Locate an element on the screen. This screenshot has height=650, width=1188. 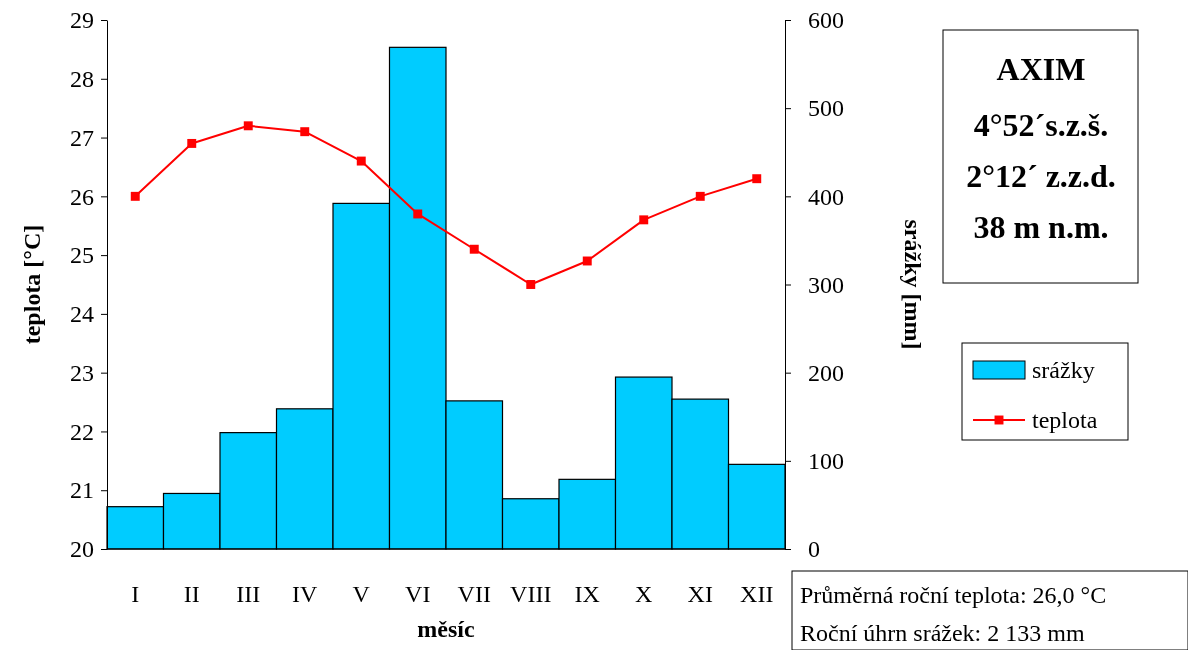
y2-tick-label: 200 is located at coordinates (826, 372).